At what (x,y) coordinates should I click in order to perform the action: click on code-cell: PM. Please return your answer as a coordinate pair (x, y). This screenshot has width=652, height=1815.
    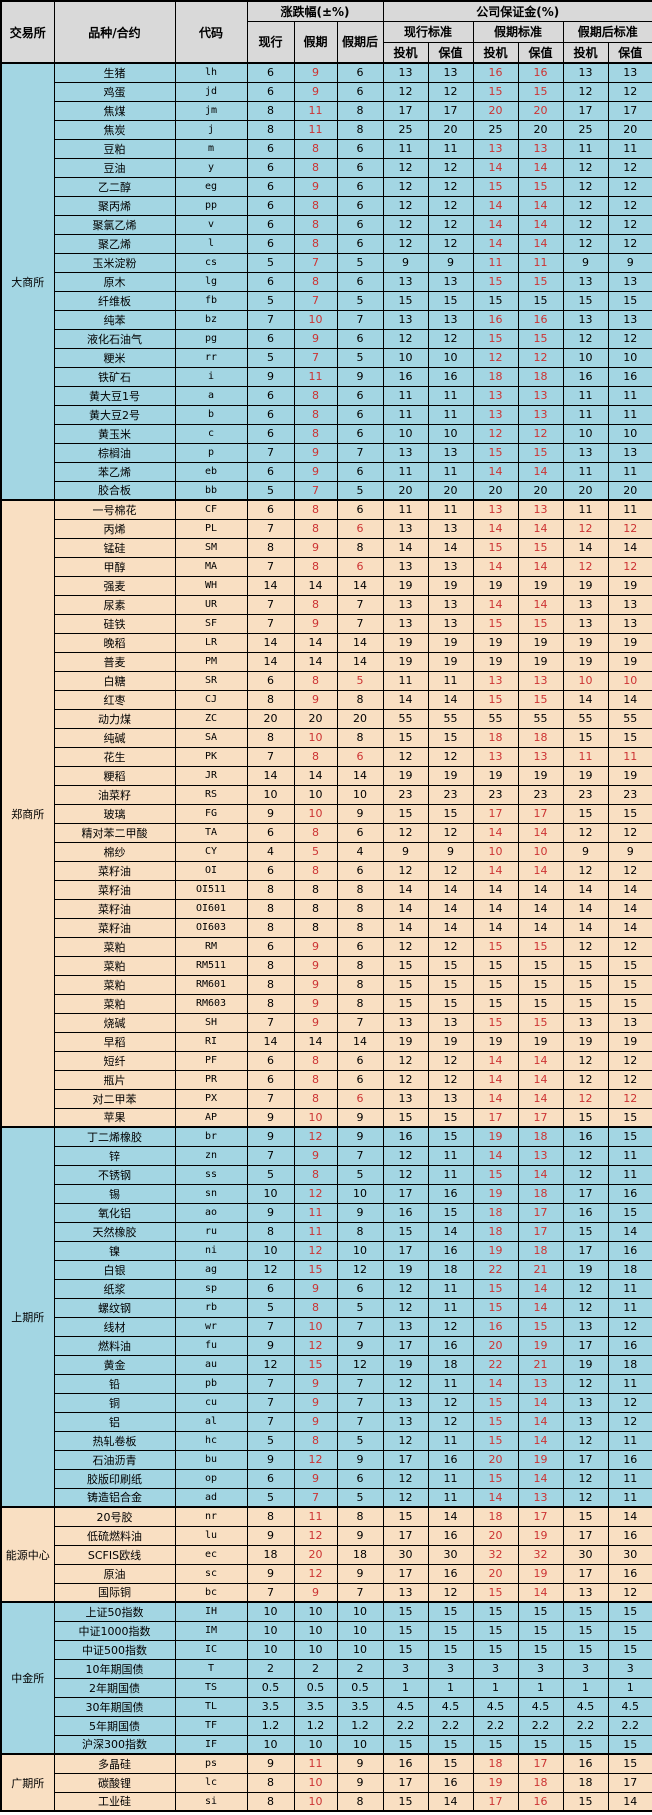
    Looking at the image, I should click on (211, 661).